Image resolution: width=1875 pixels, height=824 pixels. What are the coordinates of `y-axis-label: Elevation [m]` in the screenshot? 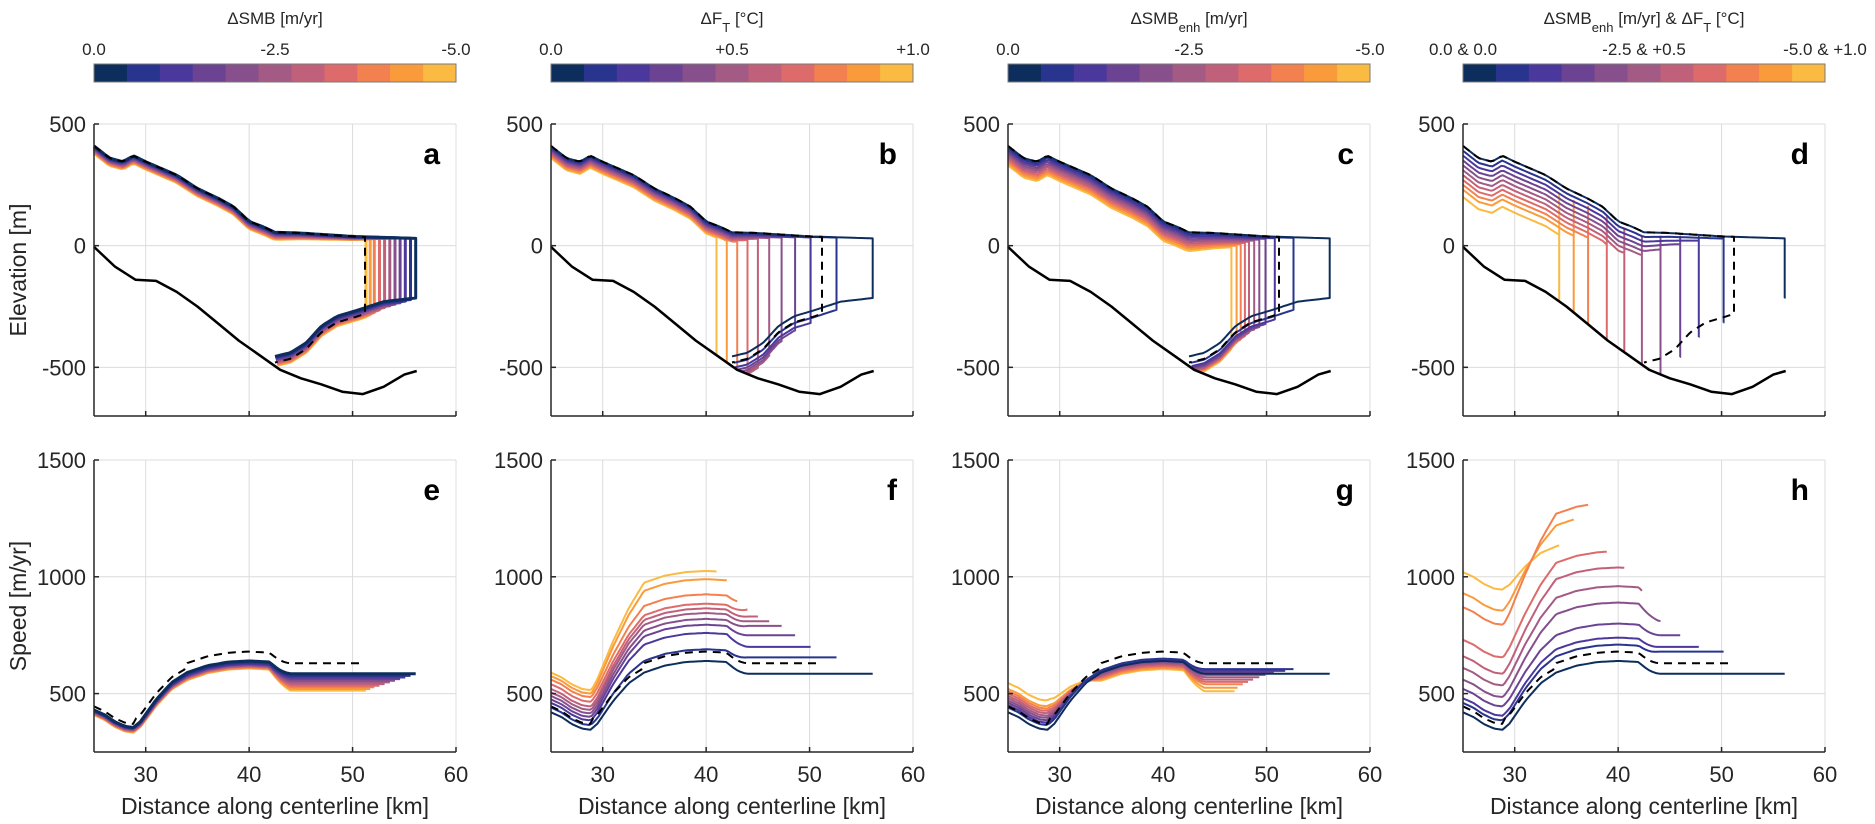 It's located at (18, 270).